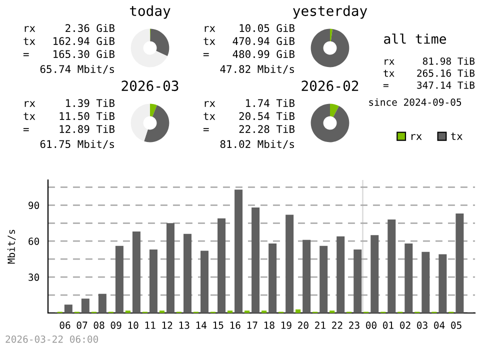 The width and height of the screenshot is (500, 348). What do you see at coordinates (320, 325) in the screenshot?
I see `x-tick-label: 21` at bounding box center [320, 325].